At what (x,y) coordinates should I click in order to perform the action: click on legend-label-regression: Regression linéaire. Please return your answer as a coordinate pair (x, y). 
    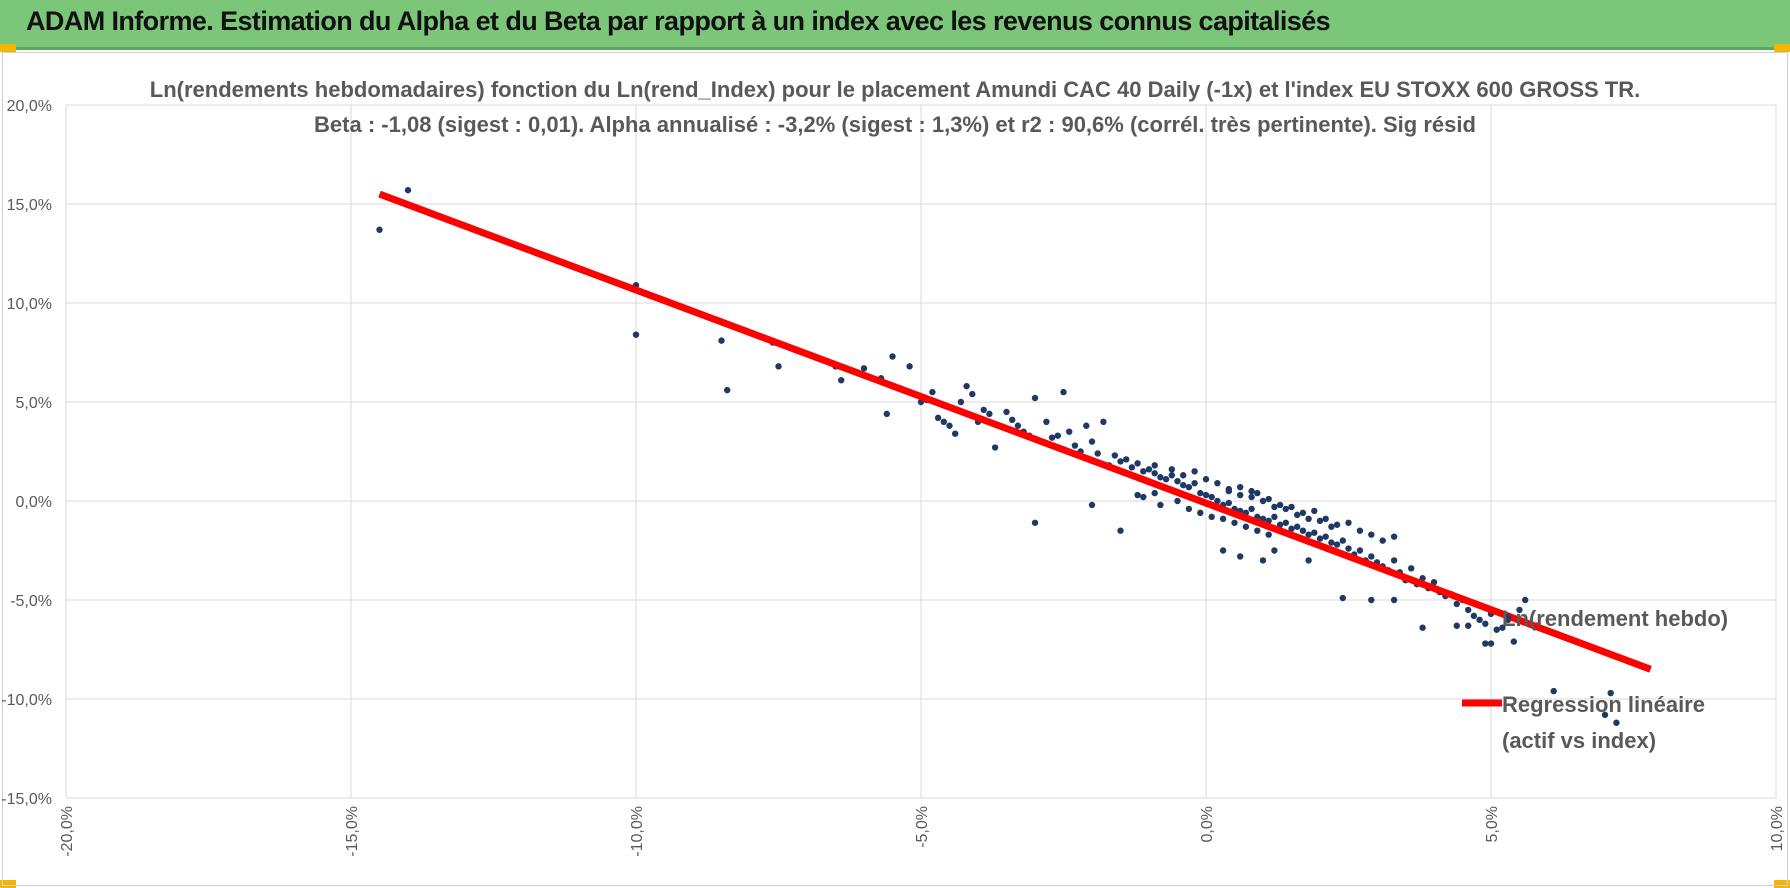
    Looking at the image, I should click on (1603, 704).